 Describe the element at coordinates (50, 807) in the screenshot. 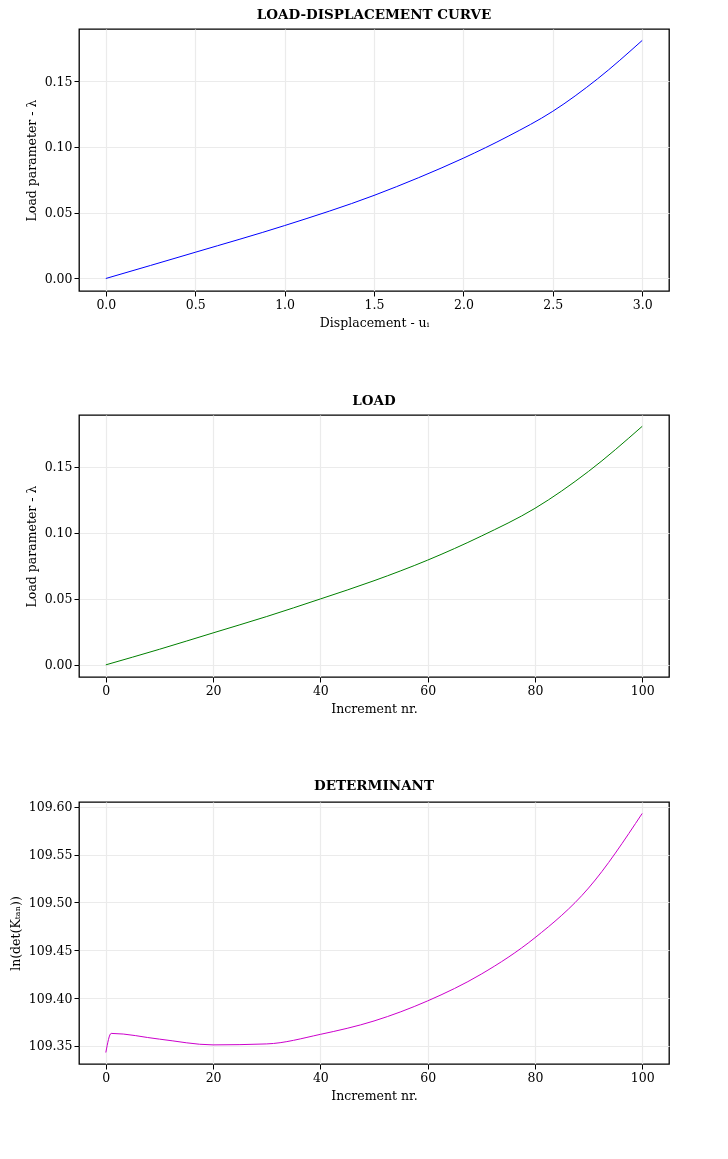

I see `y-tick-label: 109.60` at that location.